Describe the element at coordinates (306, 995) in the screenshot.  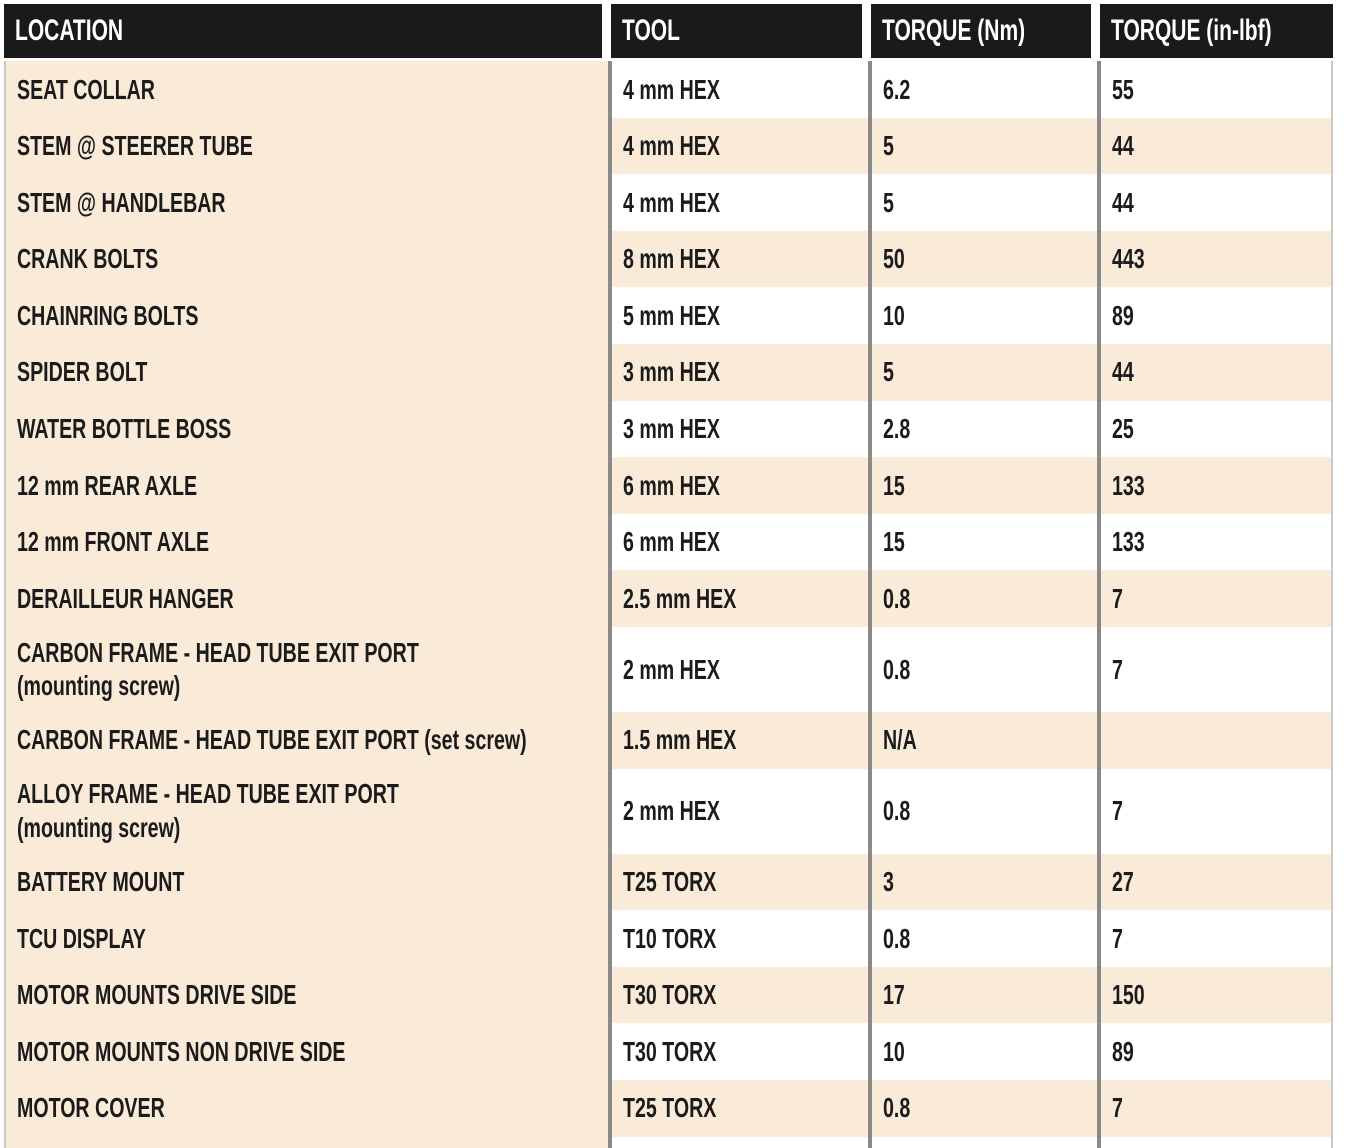
I see `cell-location: MOTOR MOUNTS DRIVE SIDE` at that location.